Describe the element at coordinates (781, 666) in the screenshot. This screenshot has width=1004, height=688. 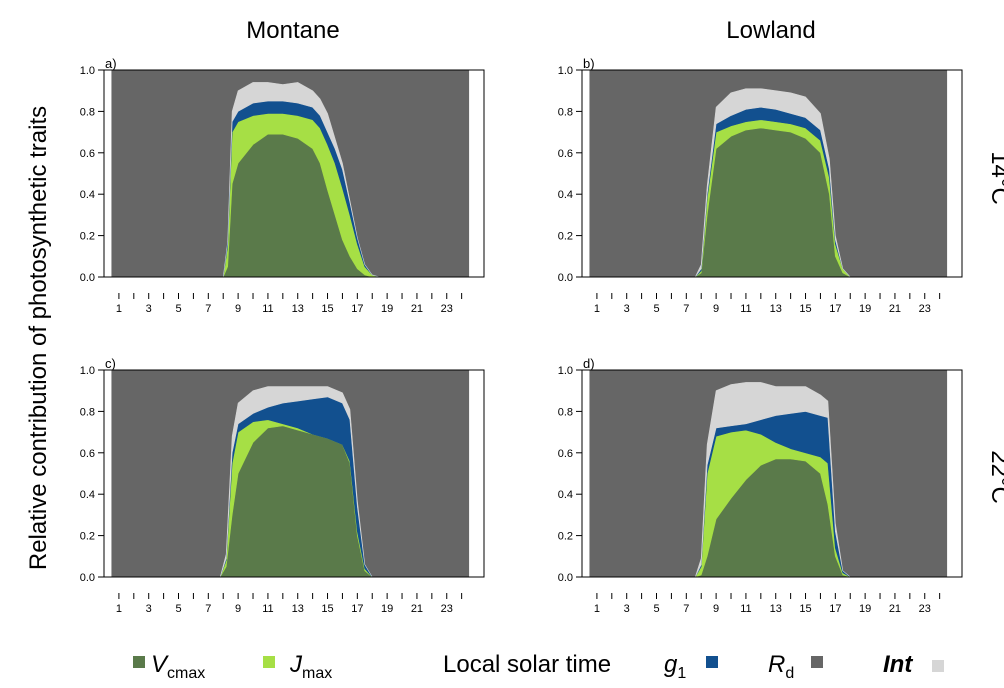
I see `legend-label-rd: Rd` at that location.